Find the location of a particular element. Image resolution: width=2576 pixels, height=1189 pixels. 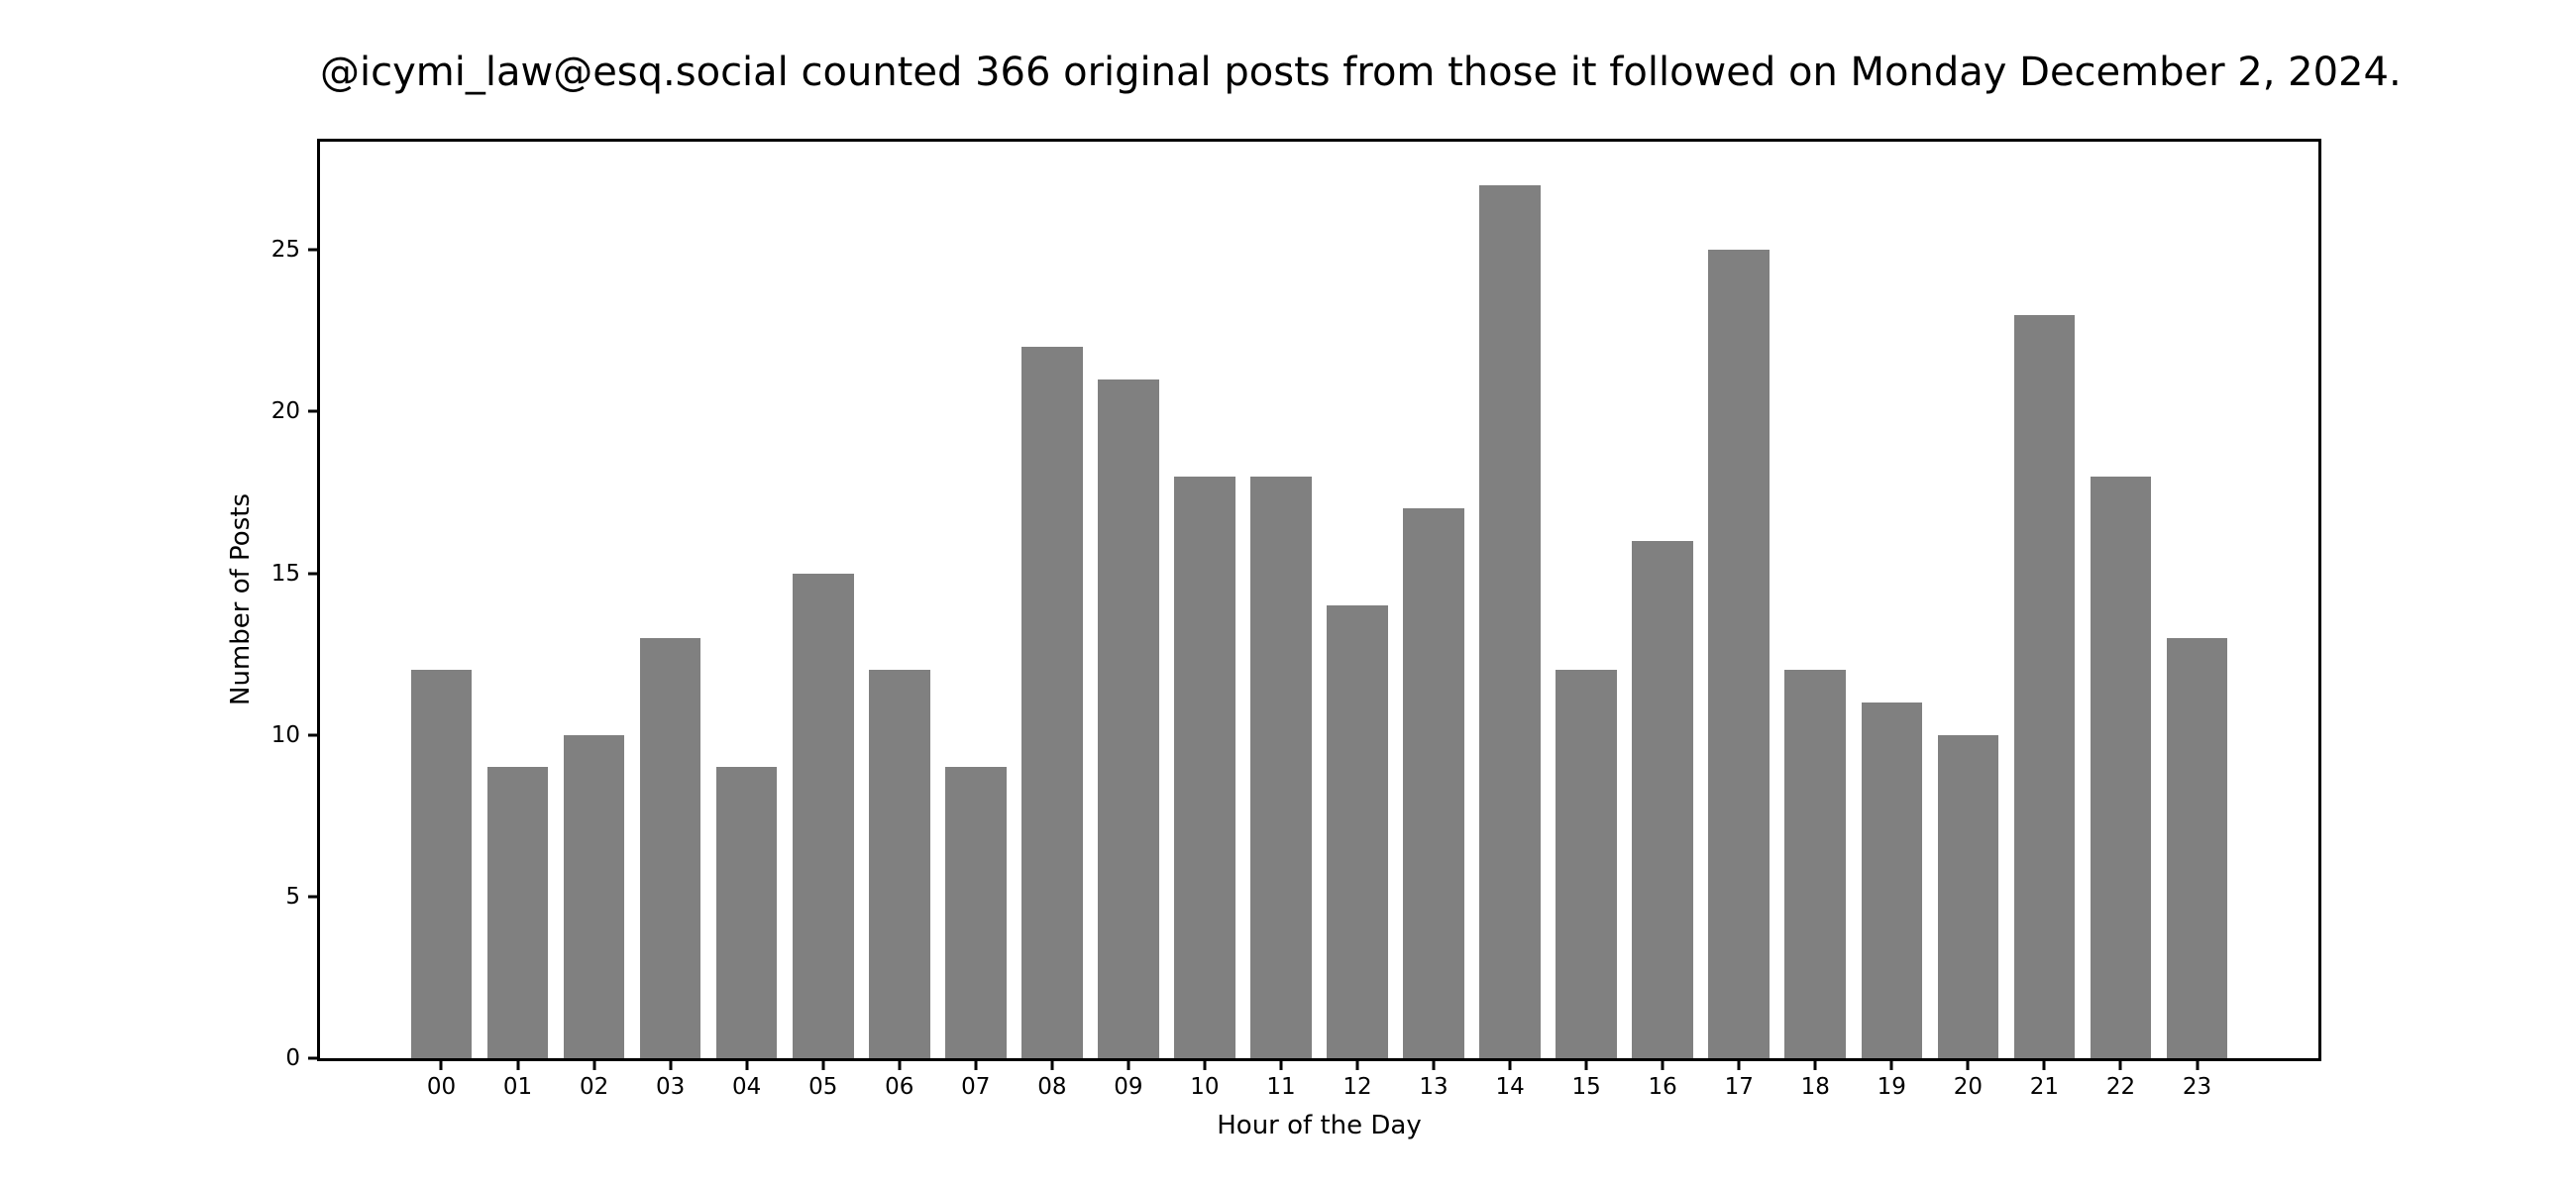

x-tick-label: 18 is located at coordinates (1815, 1087).